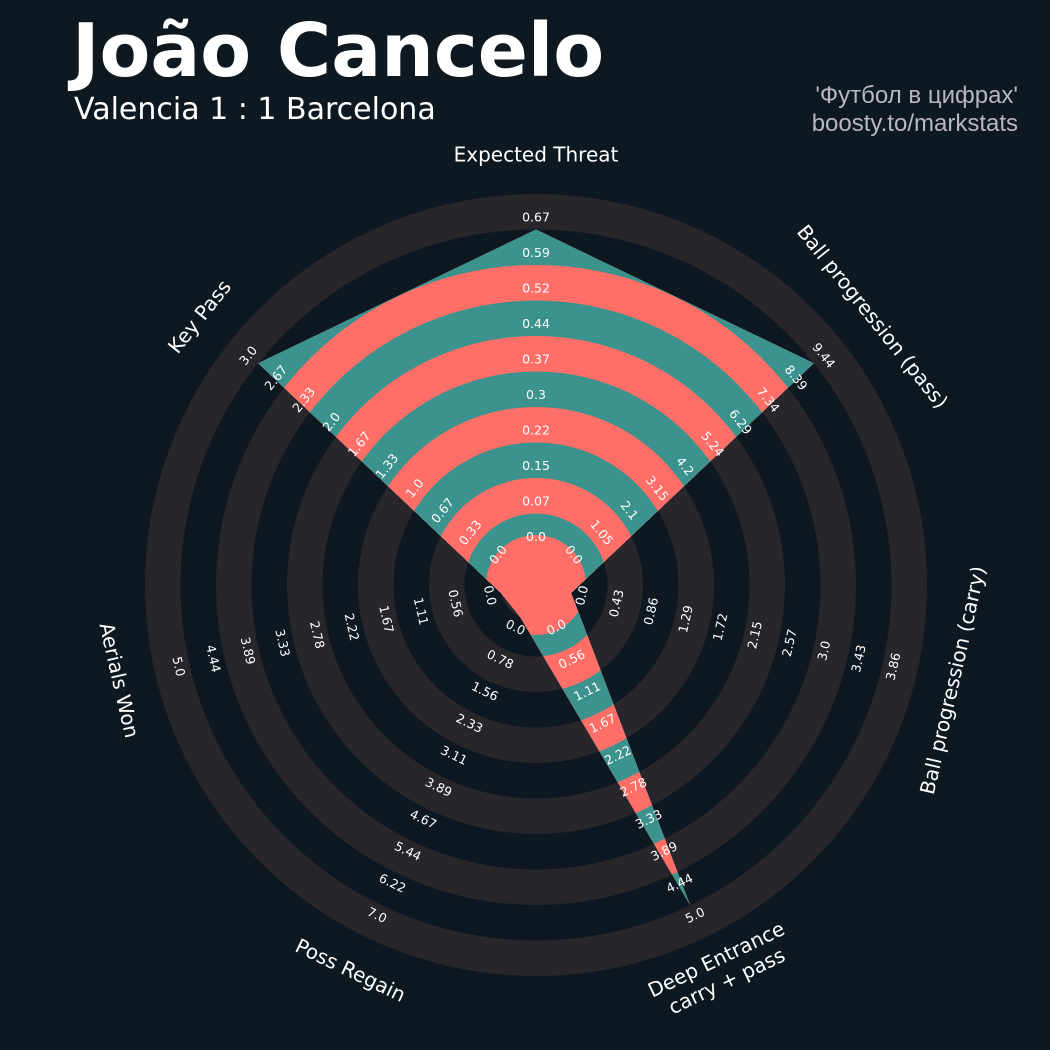  Describe the element at coordinates (317, 635) in the screenshot. I see `tick-label: 2.78` at that location.